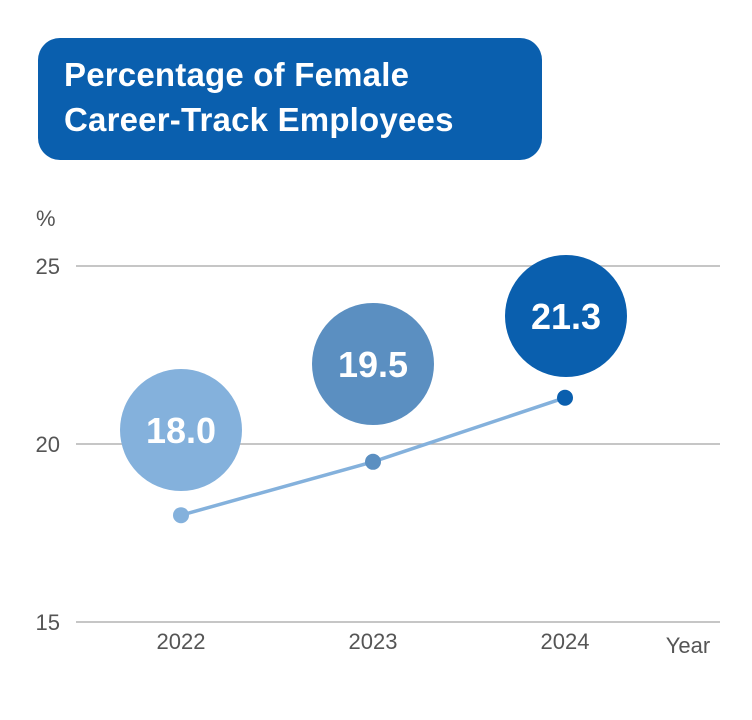 This screenshot has width=752, height=720. What do you see at coordinates (373, 461) in the screenshot?
I see `data-point-2023` at bounding box center [373, 461].